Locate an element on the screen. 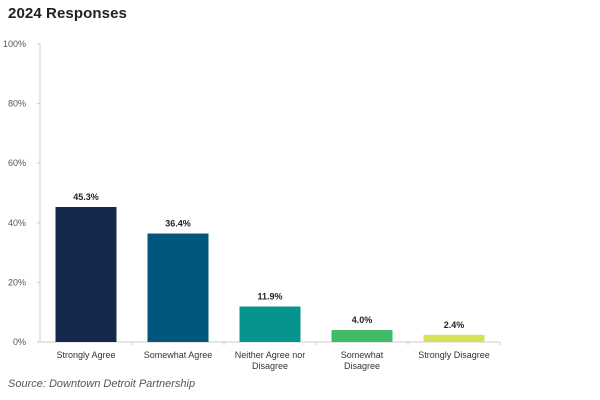  y-tick-label: 0% is located at coordinates (19, 342).